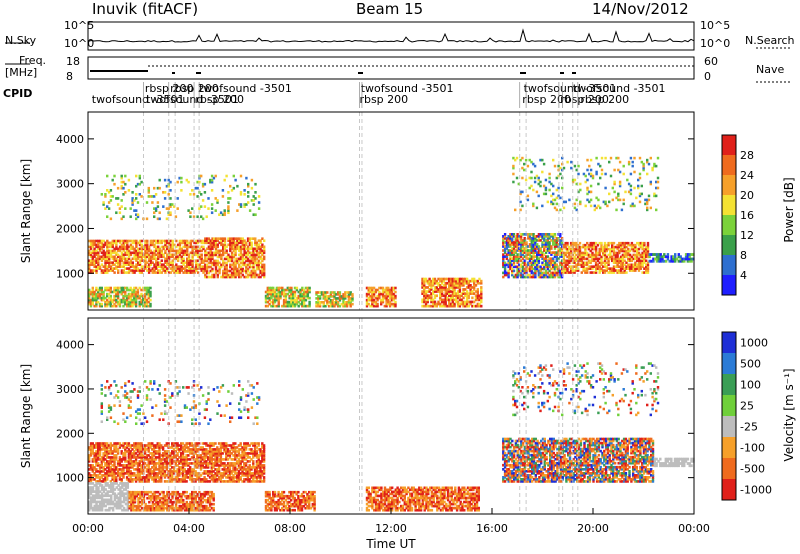 This screenshot has height=554, width=800. I want to click on velocity-ytick-3: 4000, so click(70, 345).